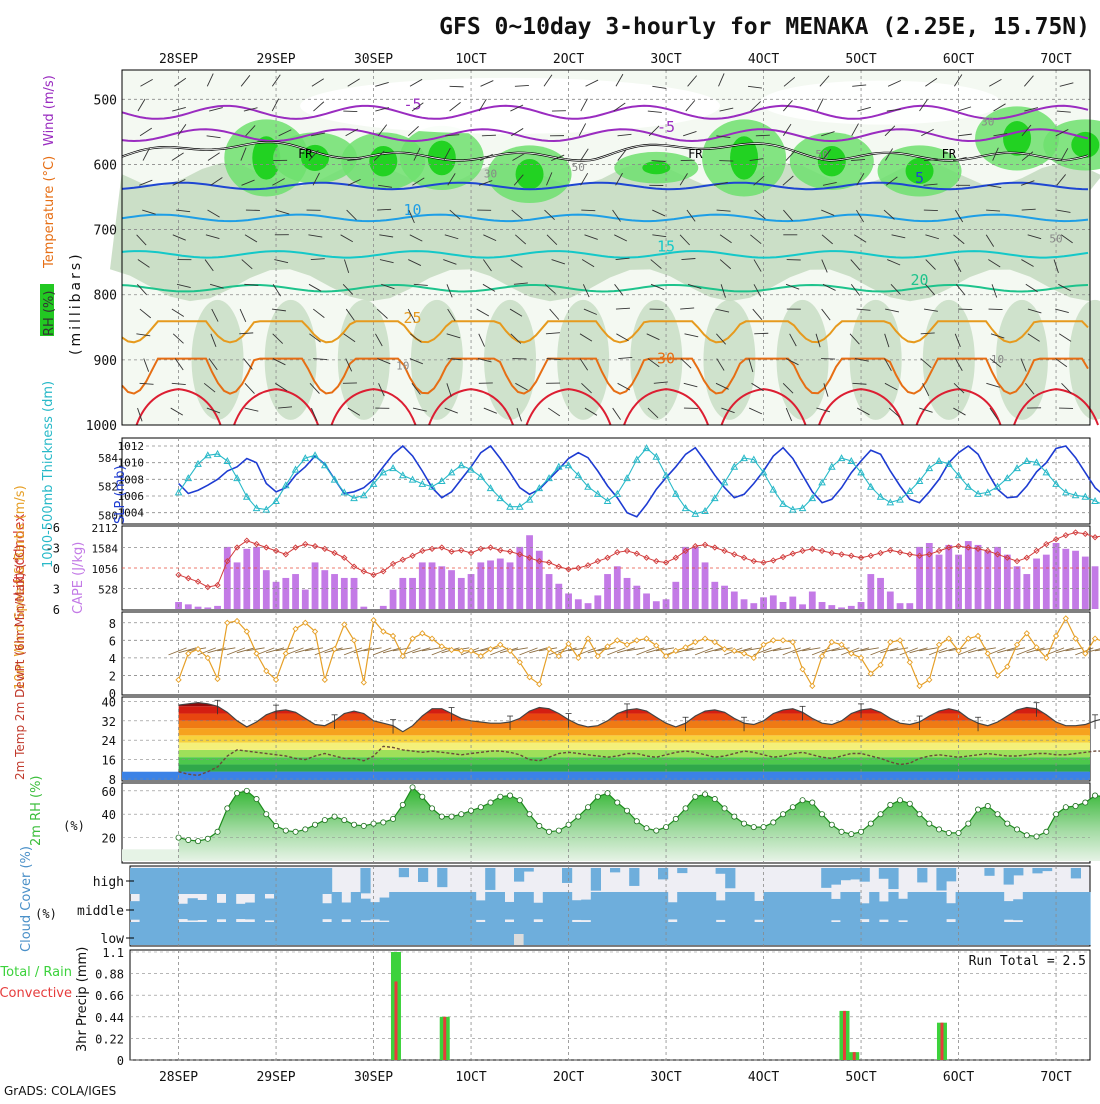  Describe the element at coordinates (108, 882) in the screenshot. I see `cloud-level-label: high` at that location.